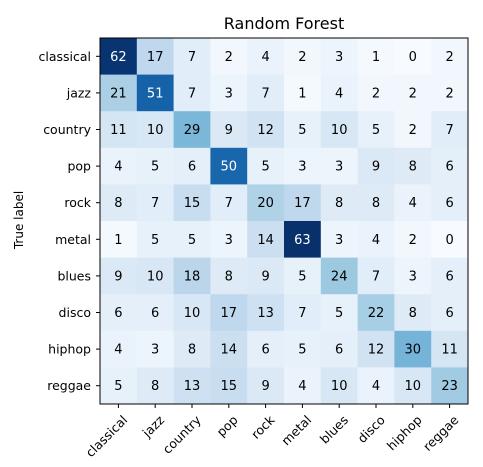 The height and width of the screenshot is (467, 483). Describe the element at coordinates (79, 166) in the screenshot. I see `y-tick-label: pop` at that location.